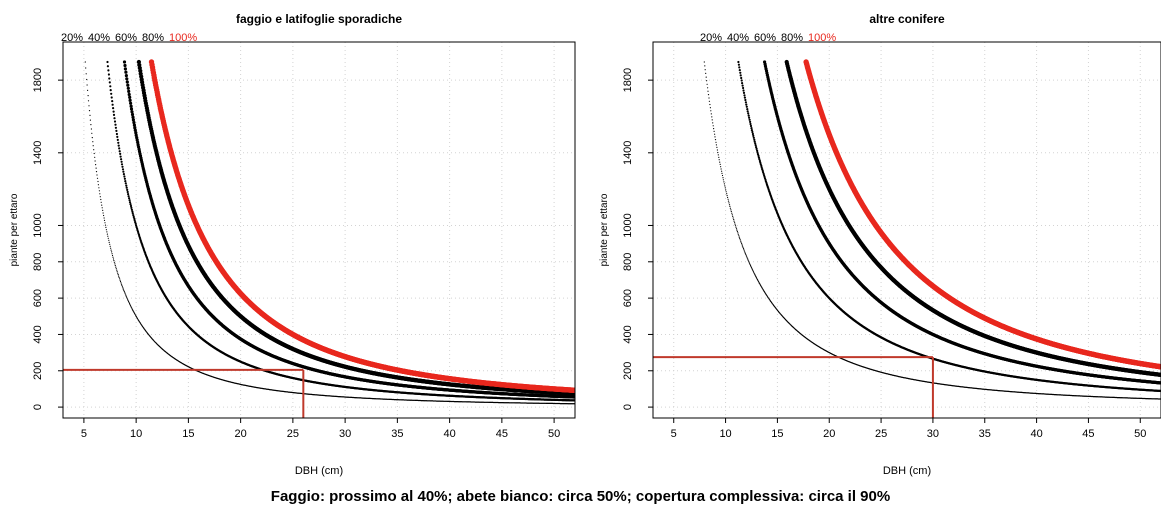 The image size is (1161, 514). Describe the element at coordinates (38, 407) in the screenshot. I see `y-tick-label: 0` at that location.